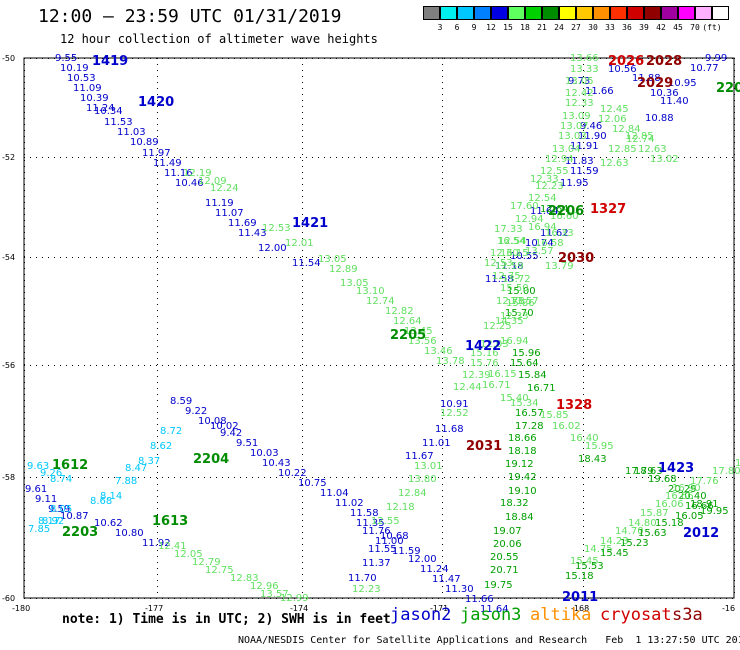 The height and width of the screenshot is (650, 740). Describe the element at coordinates (541, 388) in the screenshot. I see `swh-value: 16.71` at that location.